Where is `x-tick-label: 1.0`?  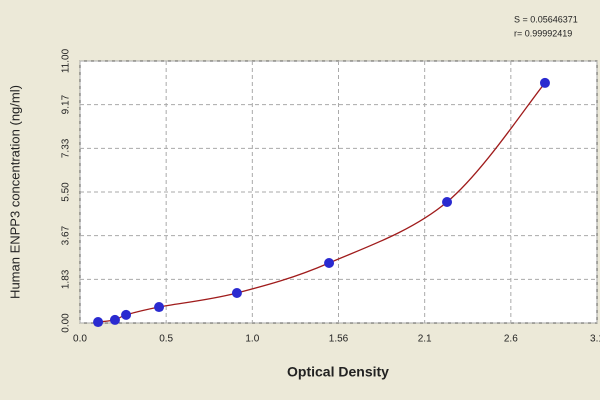 x-tick-label: 1.0 is located at coordinates (252, 339).